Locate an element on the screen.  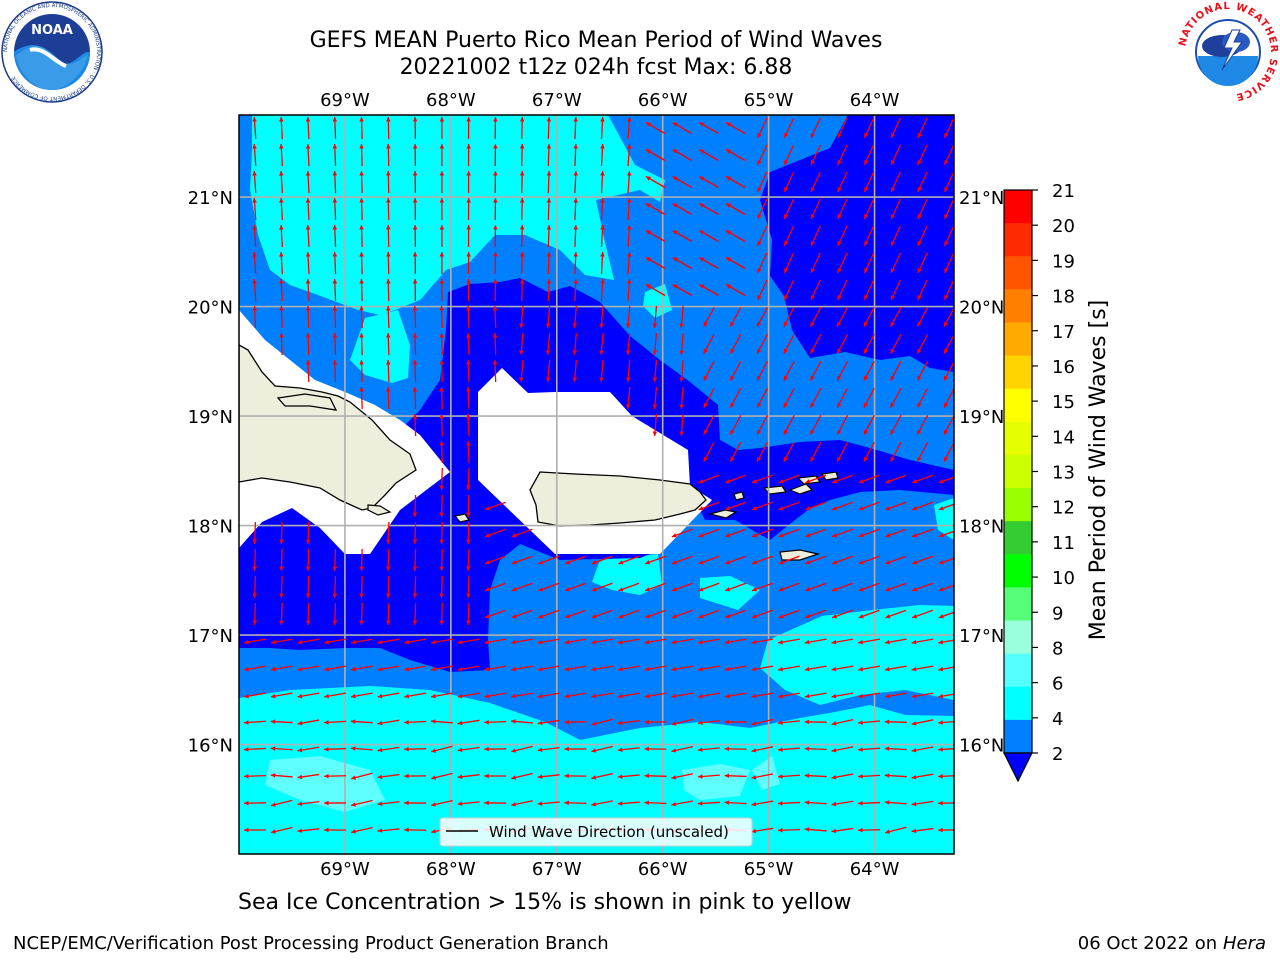
lon-label-top-2: 67°W is located at coordinates (557, 100).